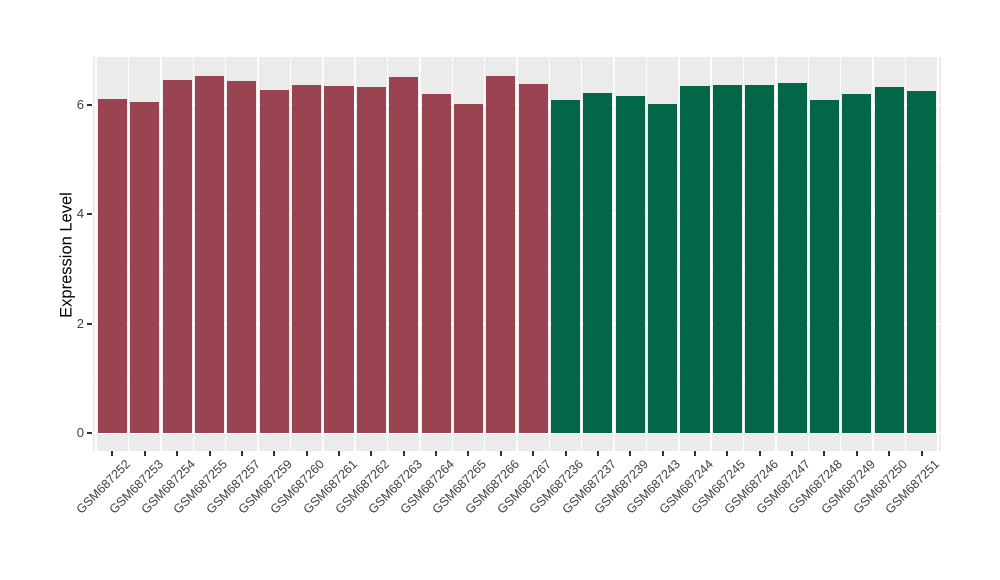 The image size is (1000, 580). What do you see at coordinates (598, 263) in the screenshot?
I see `bar-GSM687237` at bounding box center [598, 263].